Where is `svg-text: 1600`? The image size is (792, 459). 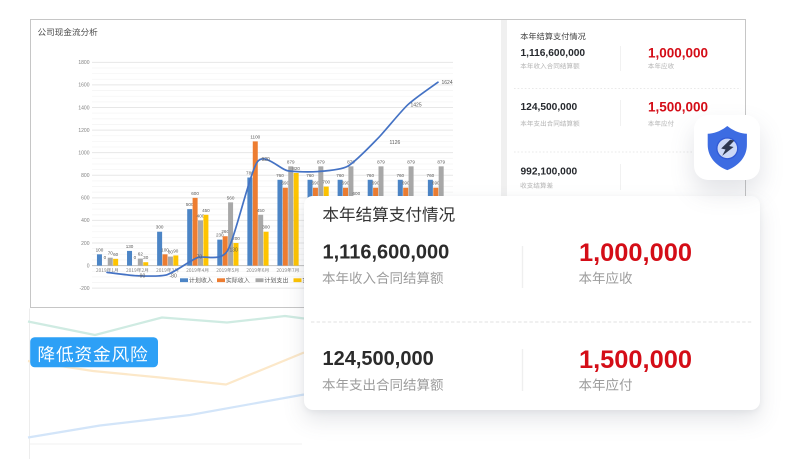
svg-text: 1600 is located at coordinates (83, 86).